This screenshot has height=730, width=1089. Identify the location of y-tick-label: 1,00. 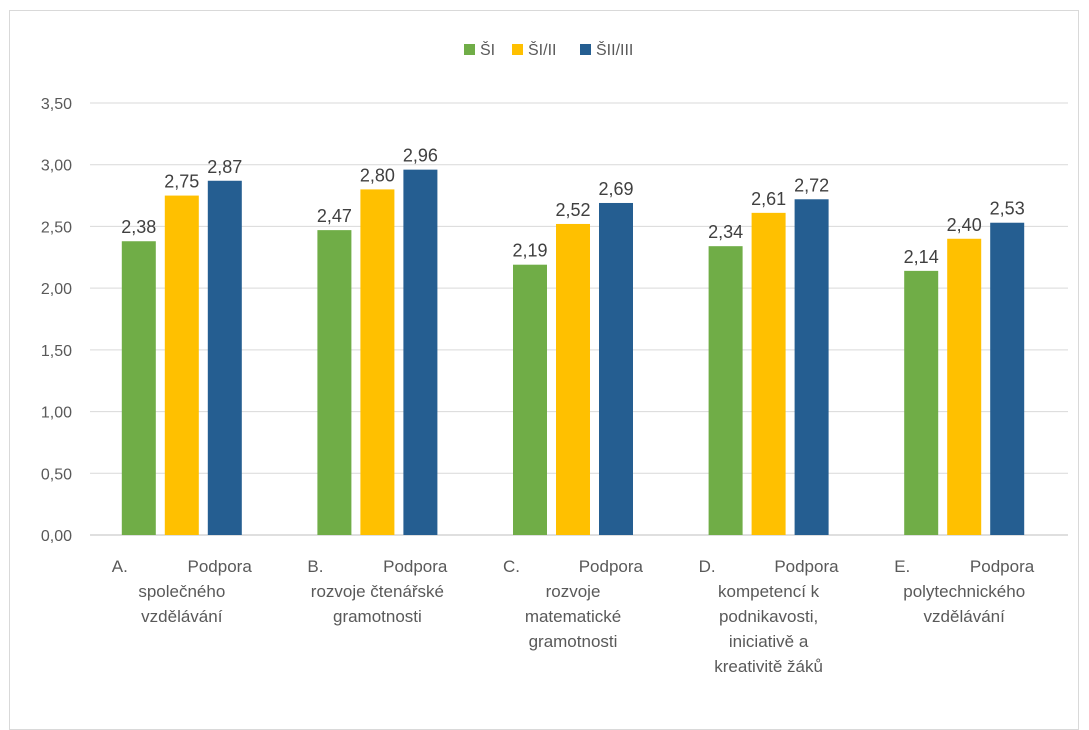
(56, 413).